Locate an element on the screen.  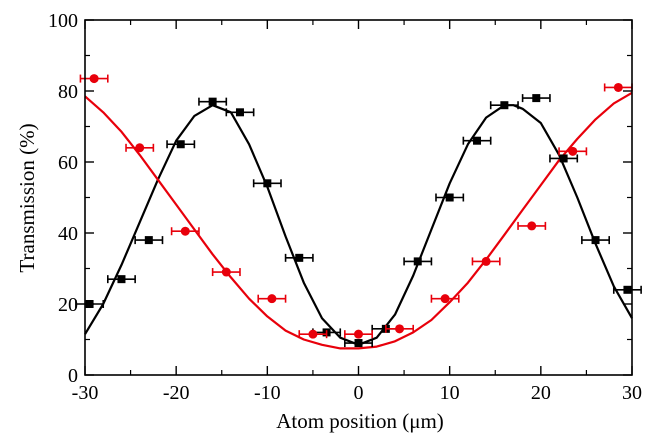
y-tick-label: 100 is located at coordinates (63, 21).